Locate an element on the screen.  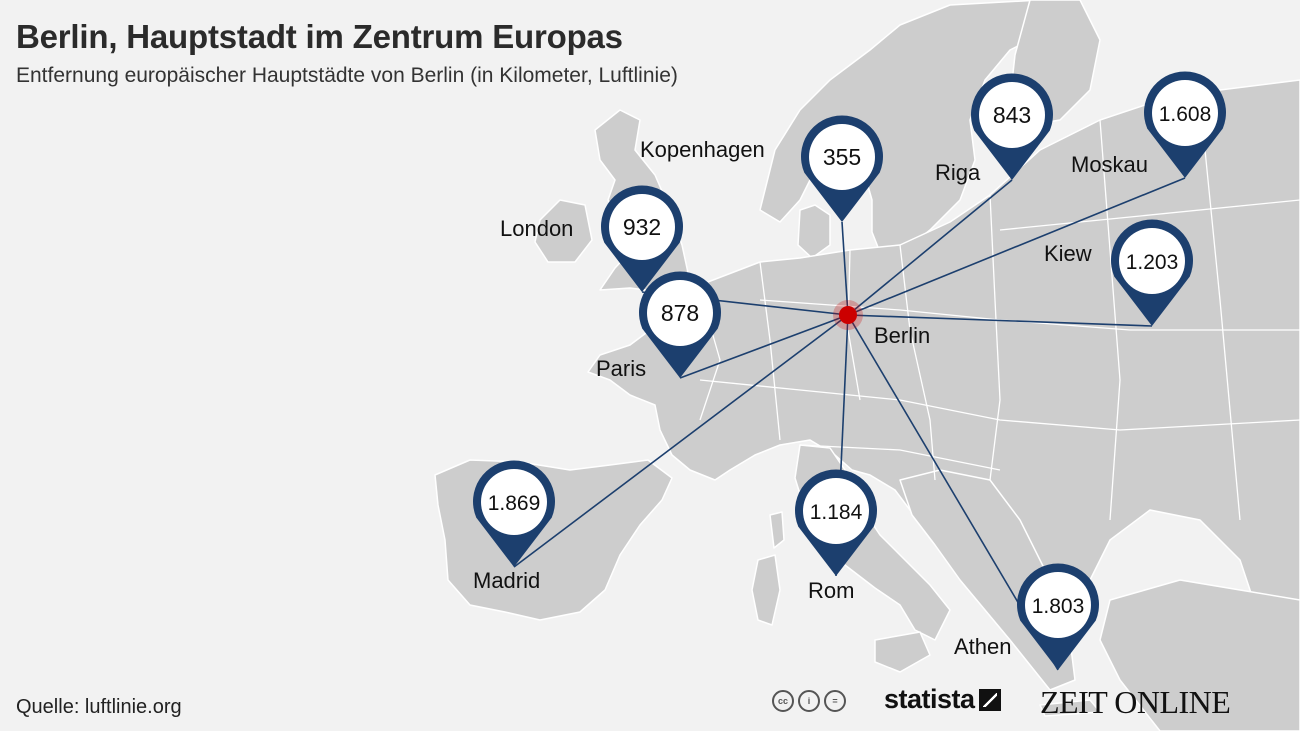
distance-value-riga: 843 is located at coordinates (1012, 115).